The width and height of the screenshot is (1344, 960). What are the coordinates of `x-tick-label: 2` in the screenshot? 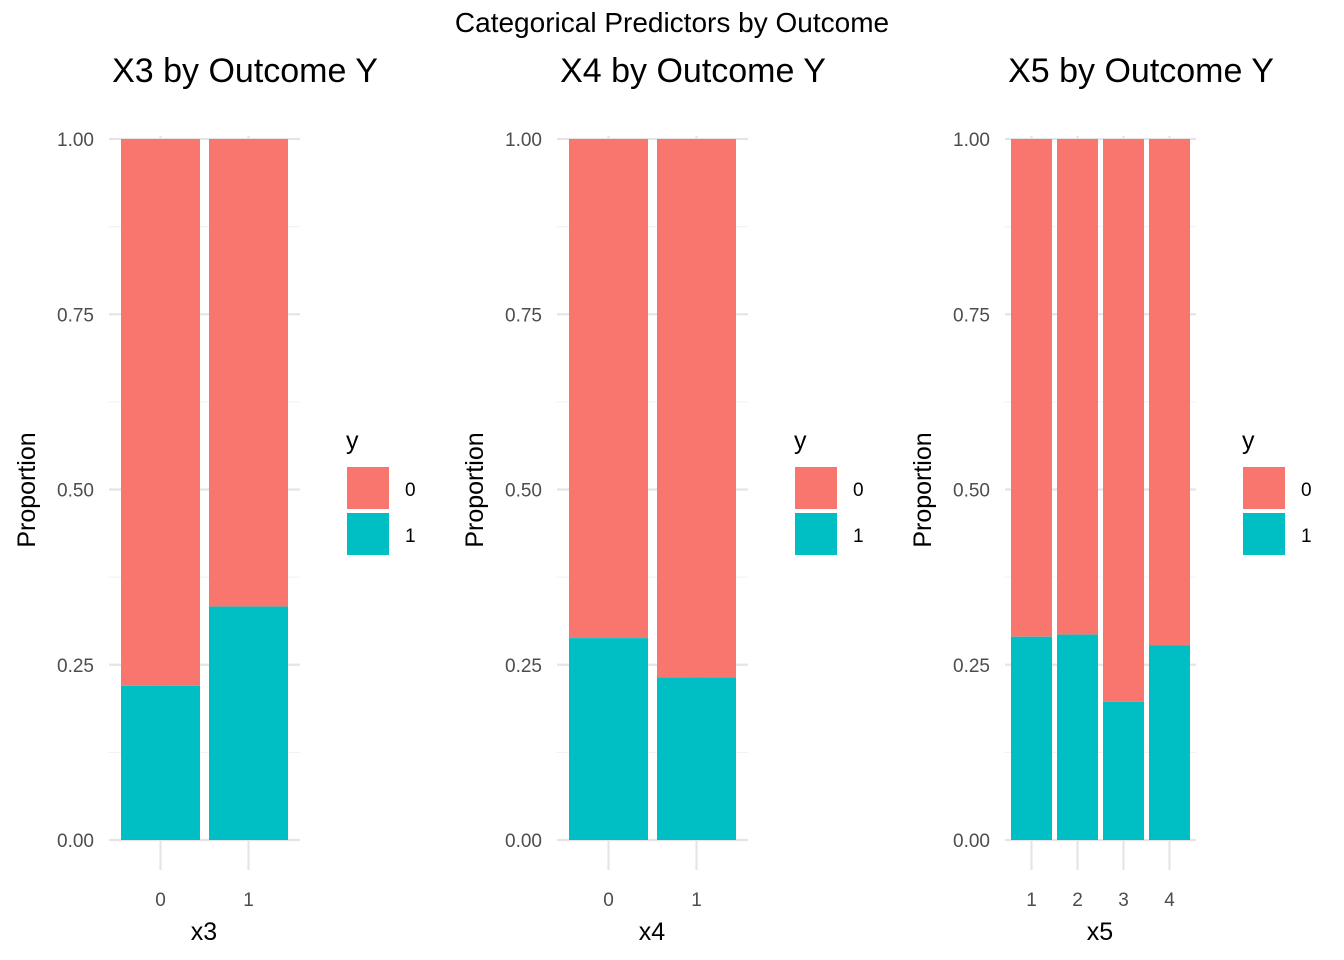 It's located at (1077, 900).